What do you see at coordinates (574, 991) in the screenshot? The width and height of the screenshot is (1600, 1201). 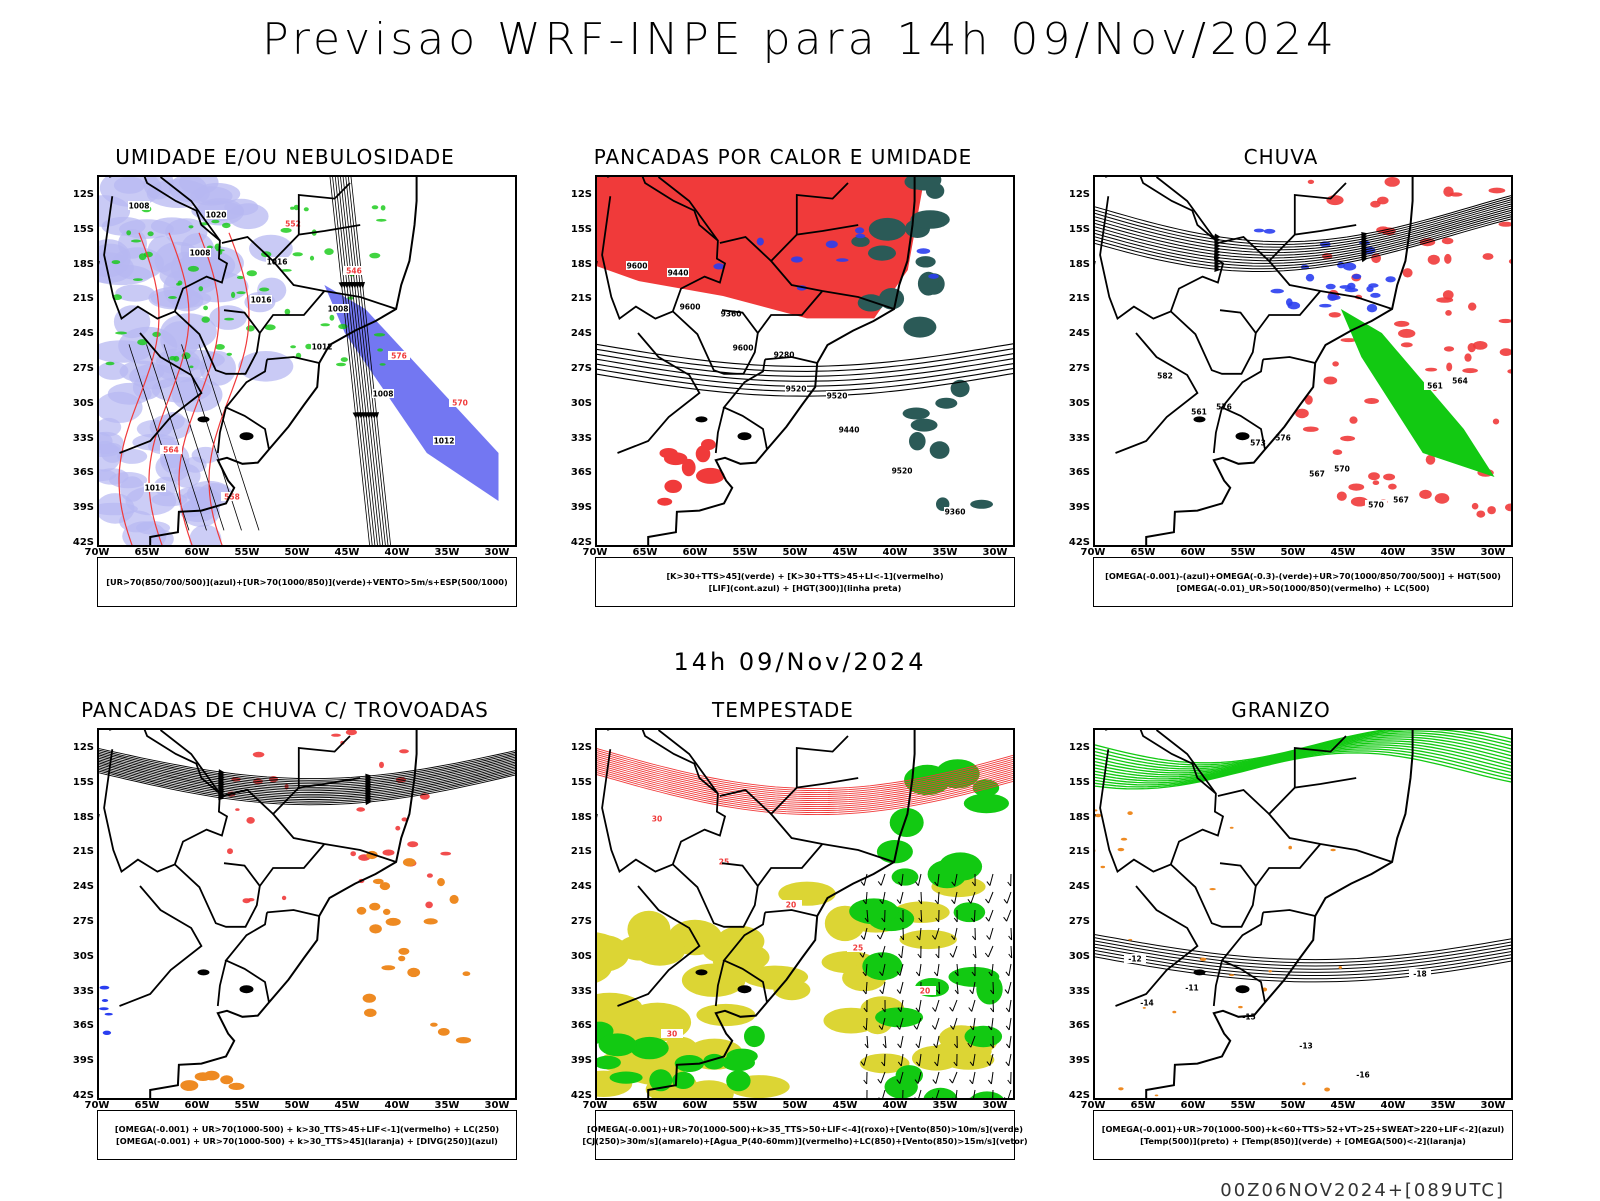 I see `latitude-tick-label: 33S` at bounding box center [574, 991].